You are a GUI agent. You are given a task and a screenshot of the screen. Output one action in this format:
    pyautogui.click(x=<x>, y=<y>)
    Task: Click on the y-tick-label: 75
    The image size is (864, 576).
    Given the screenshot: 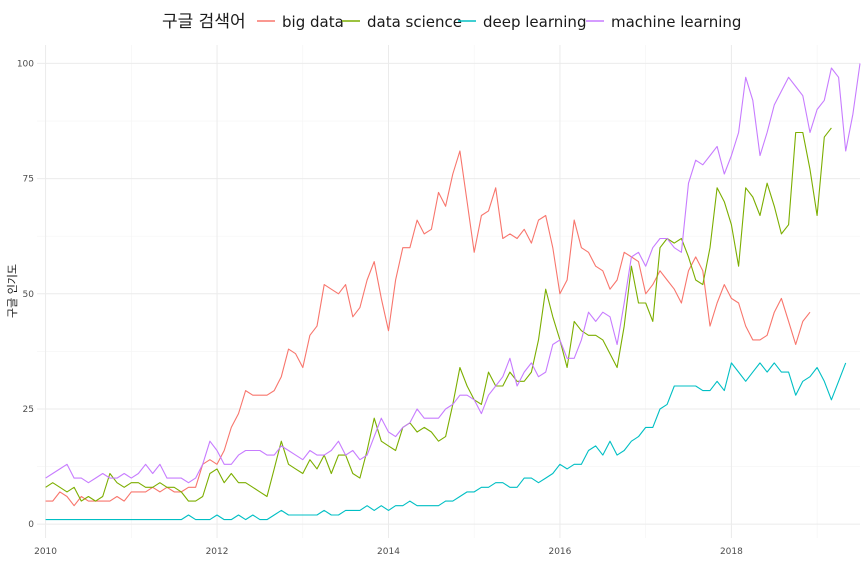 What is the action you would take?
    pyautogui.click(x=28, y=180)
    